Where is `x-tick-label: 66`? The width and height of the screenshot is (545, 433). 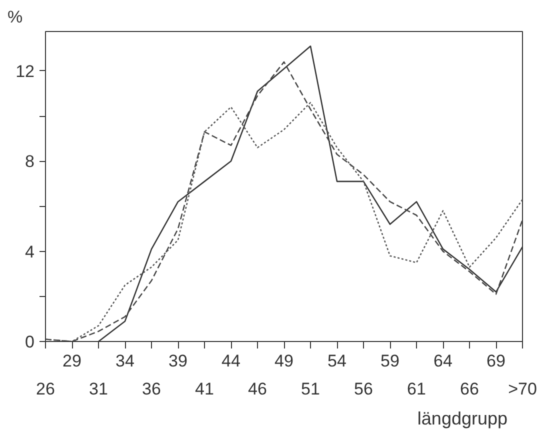 x-tick-label: 66 is located at coordinates (469, 389).